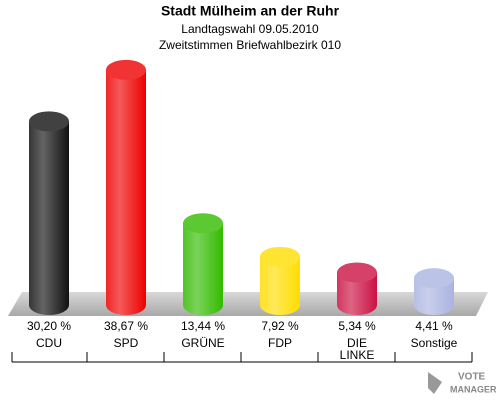 This screenshot has width=500, height=400. Describe the element at coordinates (434, 343) in the screenshot. I see `category-label: Sonstige` at that location.